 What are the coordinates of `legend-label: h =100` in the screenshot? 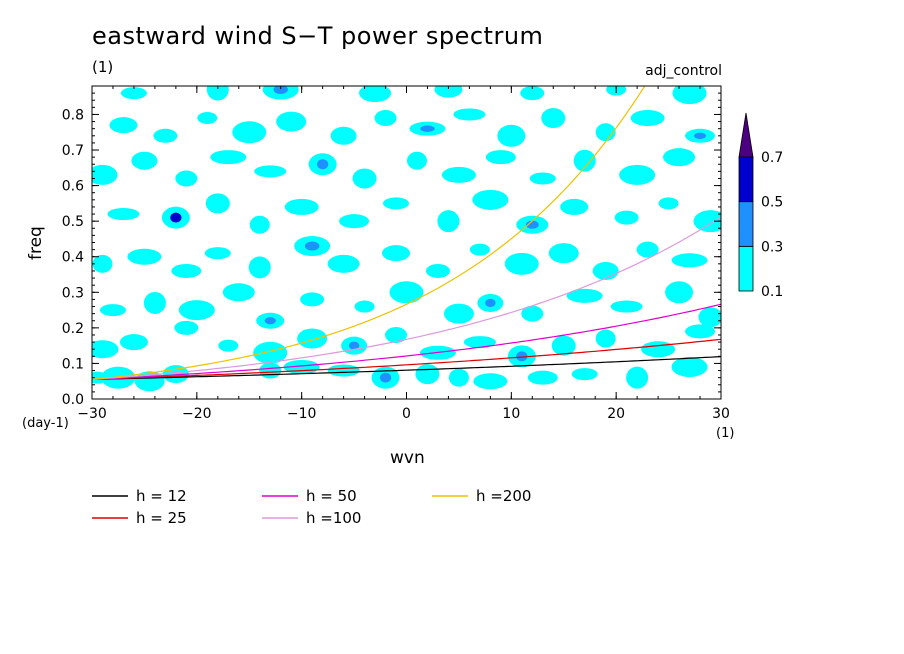 It's located at (333, 518).